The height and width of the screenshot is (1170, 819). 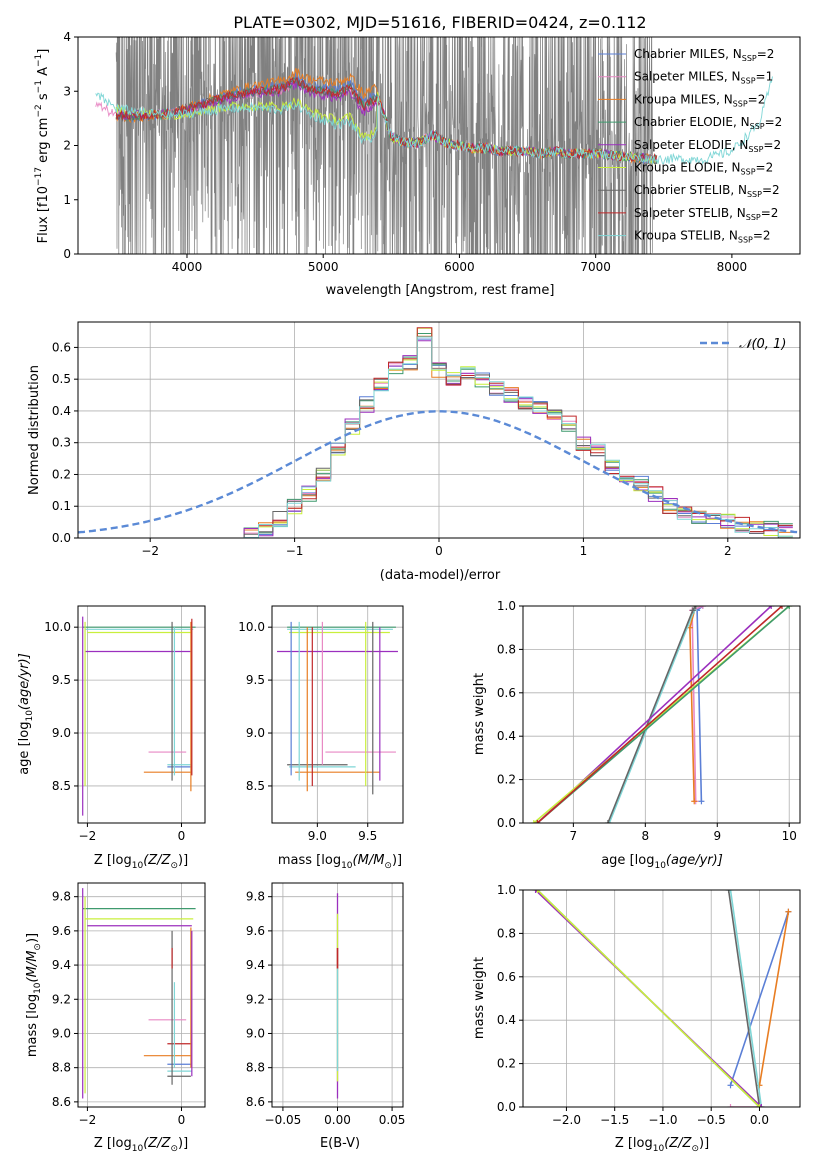 What do you see at coordinates (479, 714) in the screenshot?
I see `y-axis-label: mass weight` at bounding box center [479, 714].